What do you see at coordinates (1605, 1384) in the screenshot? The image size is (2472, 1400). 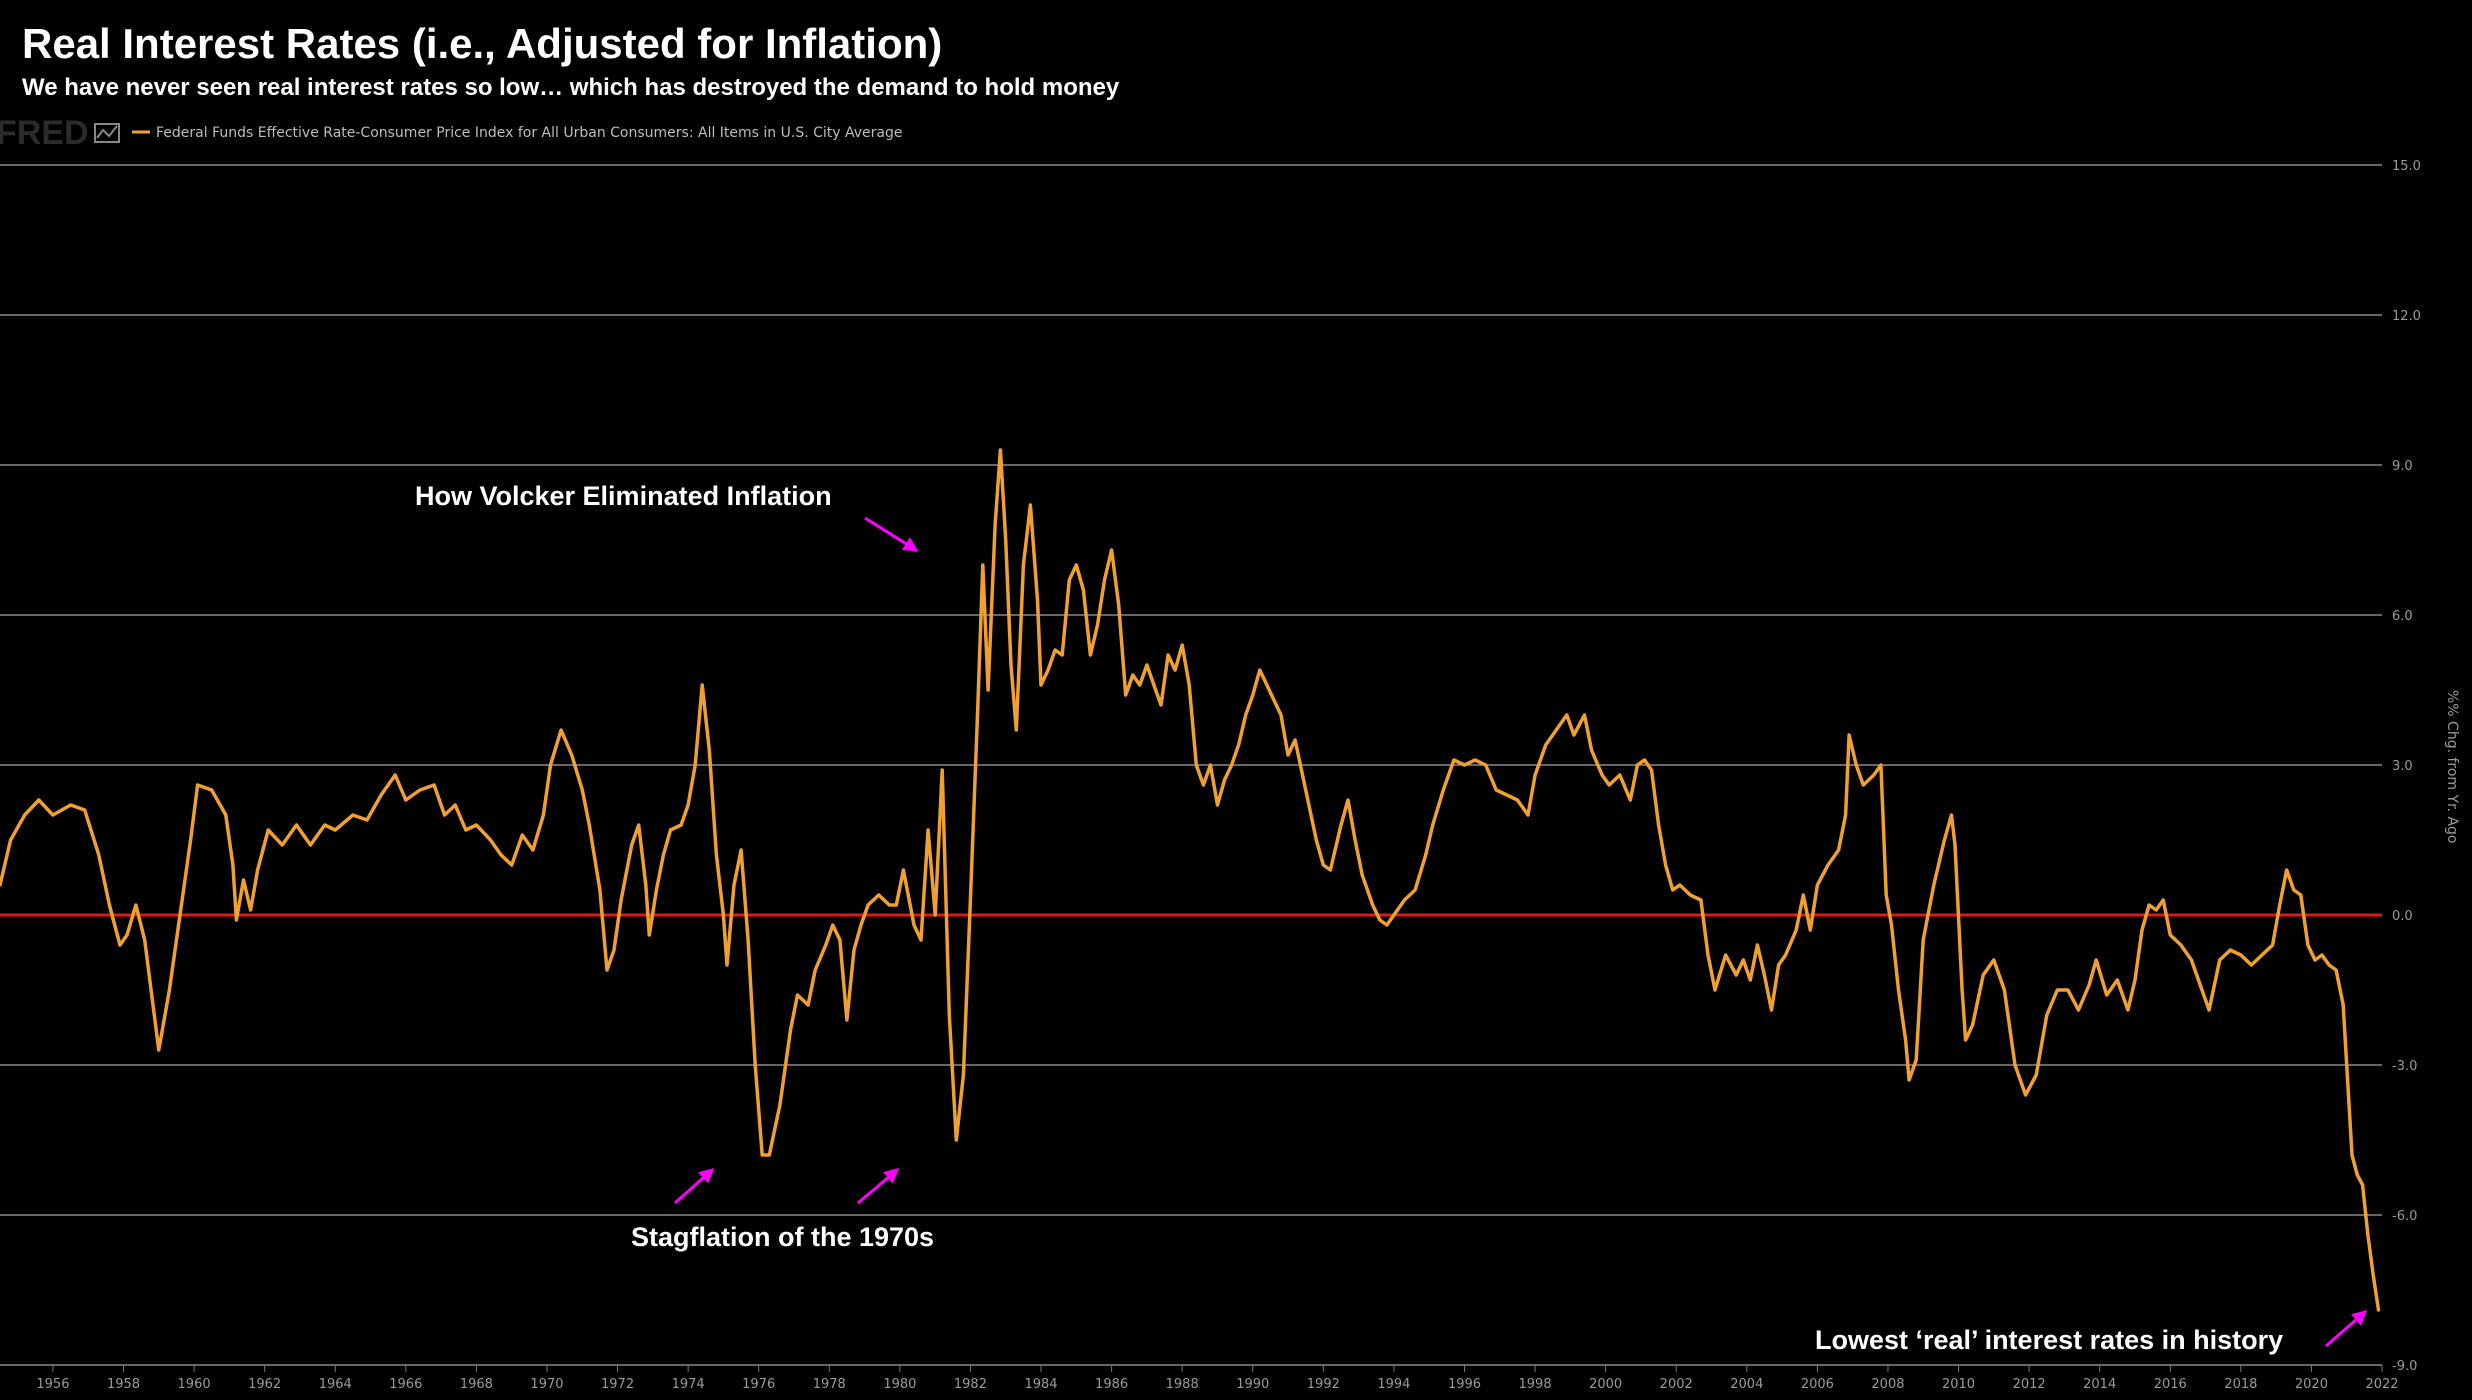 I see `x-tick-label: 2000` at bounding box center [1605, 1384].